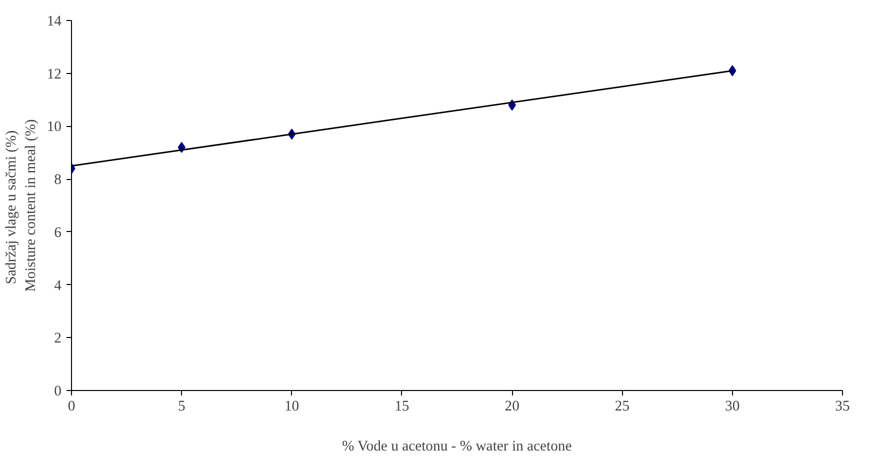 The image size is (872, 457). What do you see at coordinates (842, 406) in the screenshot?
I see `x-tick-label: 35` at bounding box center [842, 406].